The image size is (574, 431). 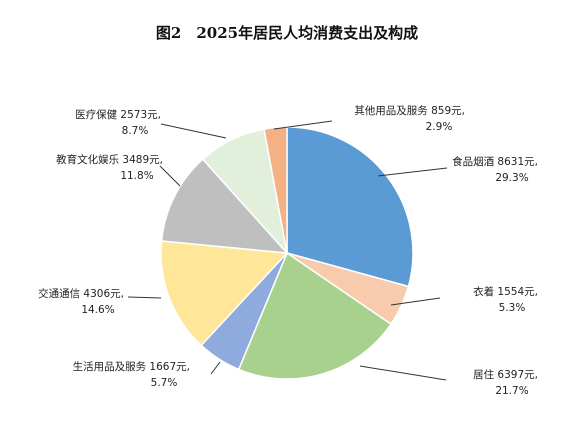 I want to click on slice-label-生活用品及服务: 生活用品及服务 1667元,, so click(x=131, y=366).